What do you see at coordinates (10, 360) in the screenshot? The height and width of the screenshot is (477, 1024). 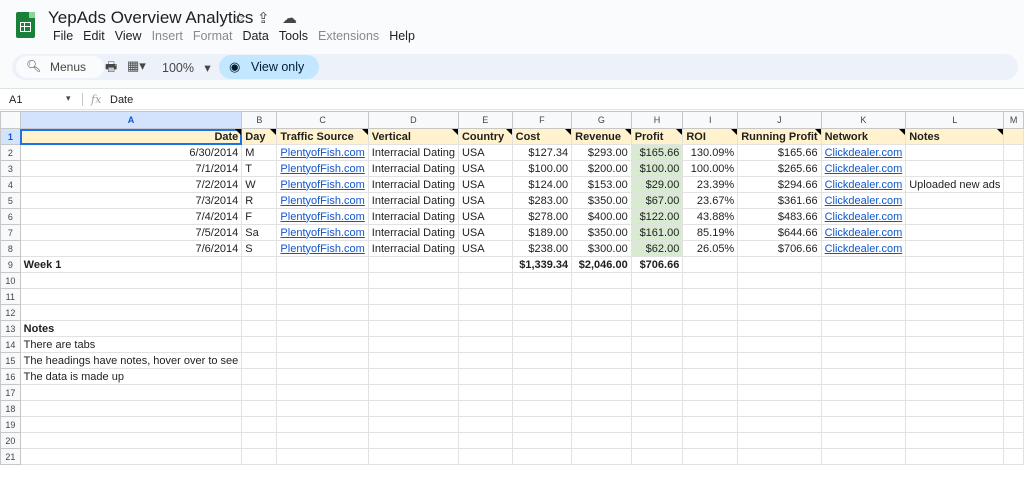 I see `row-header: 15` at bounding box center [10, 360].